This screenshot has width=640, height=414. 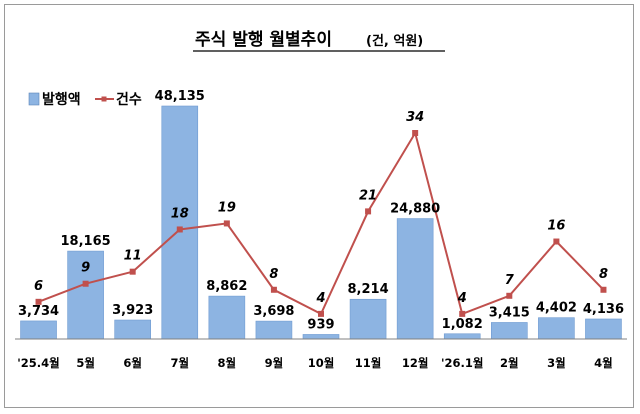 I want to click on x-tick-label: 9월, so click(x=274, y=363).